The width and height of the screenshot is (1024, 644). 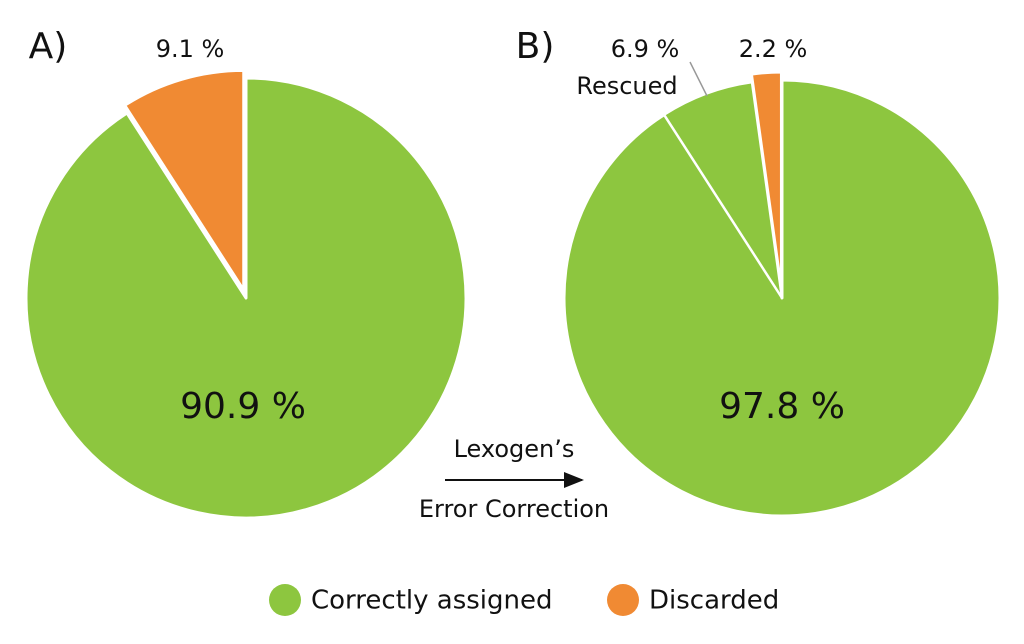 I want to click on legend-label: Discarded, so click(x=714, y=601).